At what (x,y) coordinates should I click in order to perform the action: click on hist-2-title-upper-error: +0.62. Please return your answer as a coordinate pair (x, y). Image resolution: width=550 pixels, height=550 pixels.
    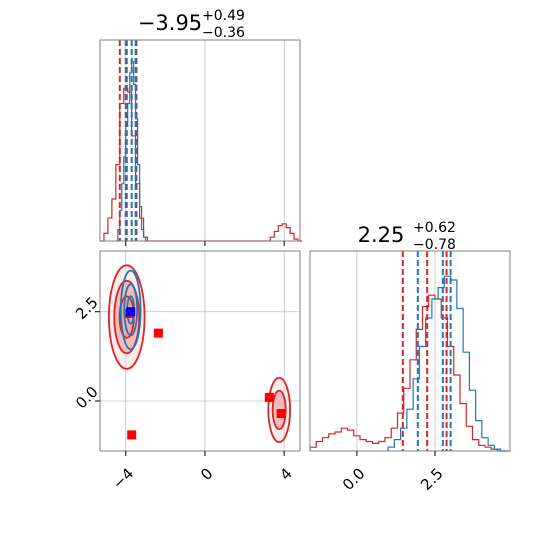
    Looking at the image, I should click on (434, 228).